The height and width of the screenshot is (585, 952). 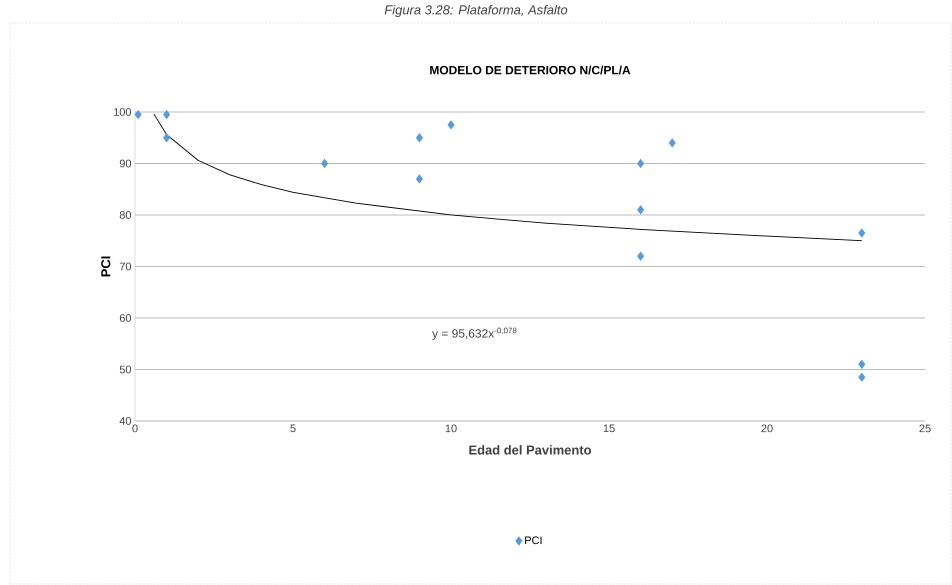 I want to click on y-tick-label: 80, so click(x=126, y=215).